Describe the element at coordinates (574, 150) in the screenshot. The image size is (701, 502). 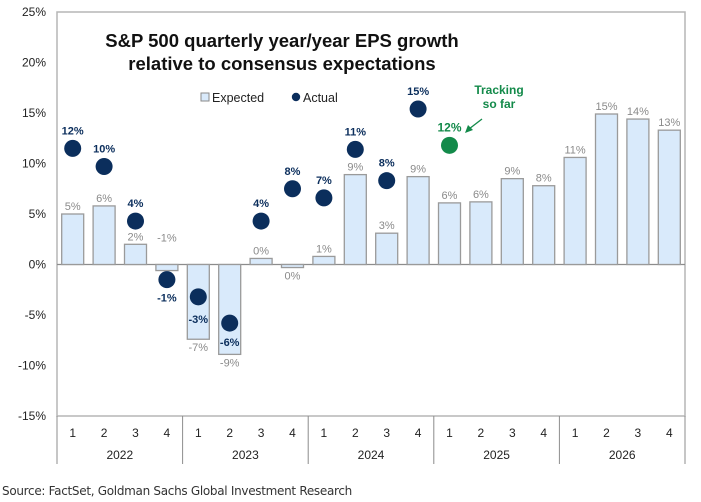
I see `expected-bar-label: 11%` at that location.